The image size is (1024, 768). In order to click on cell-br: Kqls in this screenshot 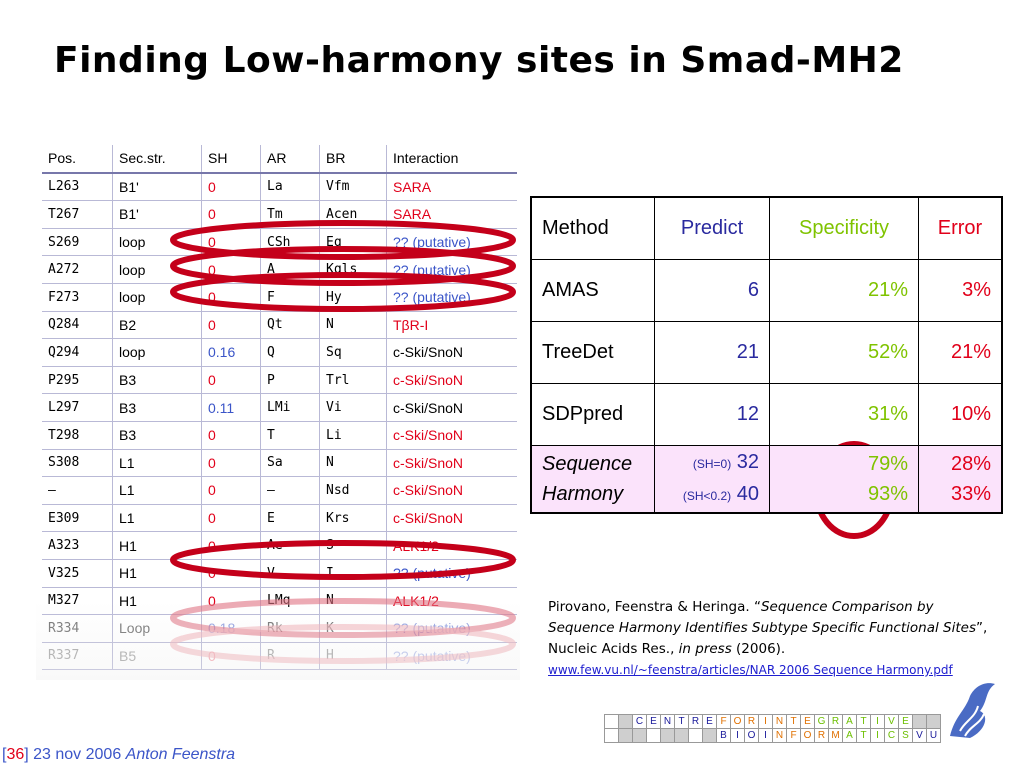, I will do `click(353, 269)`.